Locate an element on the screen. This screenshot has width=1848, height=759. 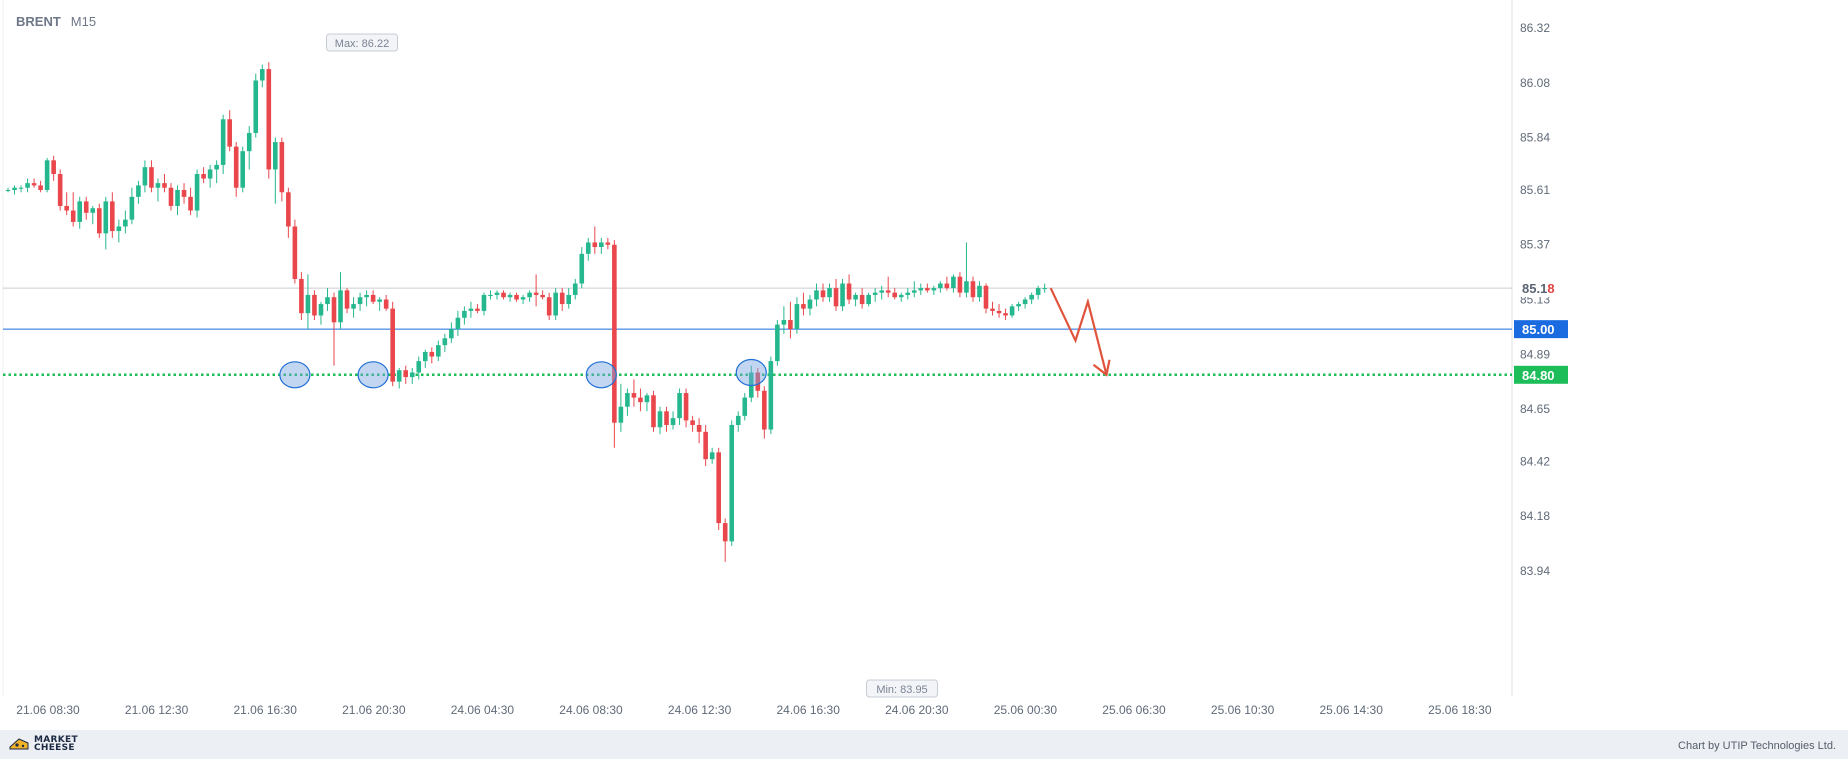
support-price-tag-text: 84.80 is located at coordinates (1538, 375).